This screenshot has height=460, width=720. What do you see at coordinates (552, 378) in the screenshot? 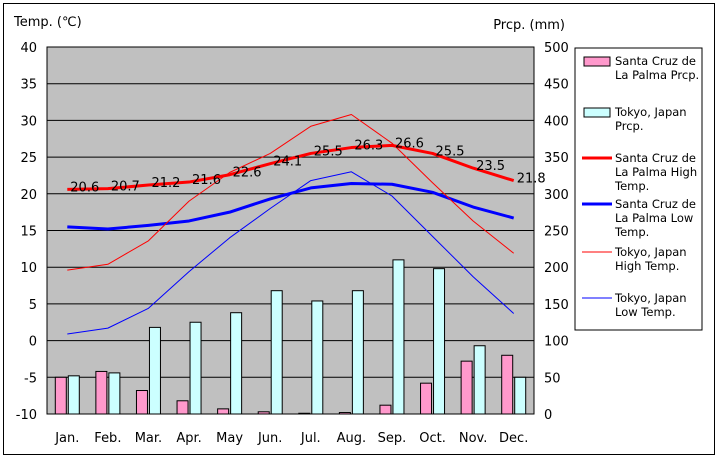
I see `prcp-tick-label: 50` at bounding box center [552, 378].